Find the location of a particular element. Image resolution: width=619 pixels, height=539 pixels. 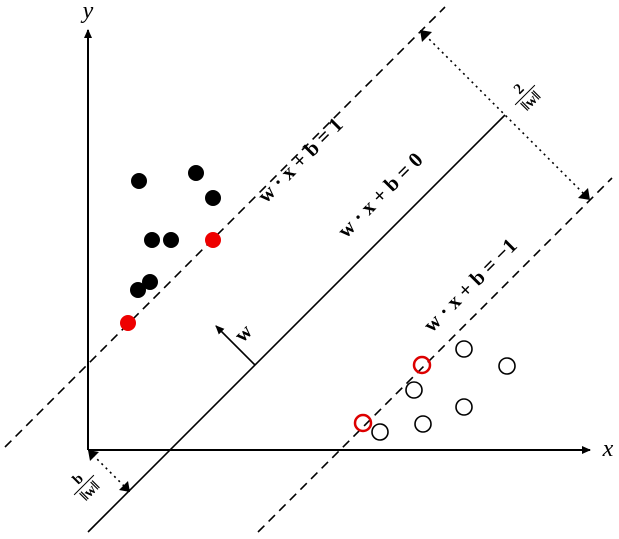

positive-points is located at coordinates (175, 231).